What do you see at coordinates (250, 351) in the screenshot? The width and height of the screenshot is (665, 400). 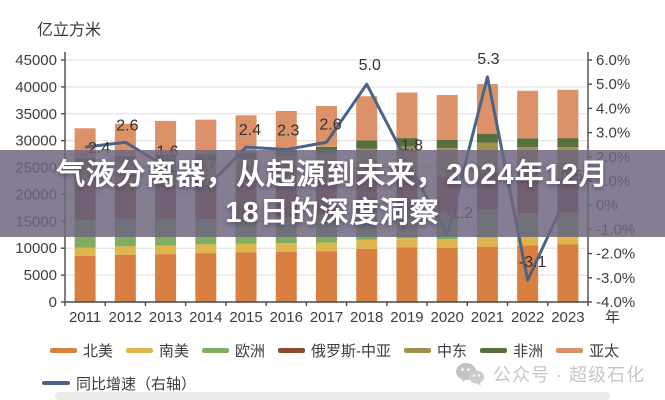 I see `legend-label: 欧洲` at bounding box center [250, 351].